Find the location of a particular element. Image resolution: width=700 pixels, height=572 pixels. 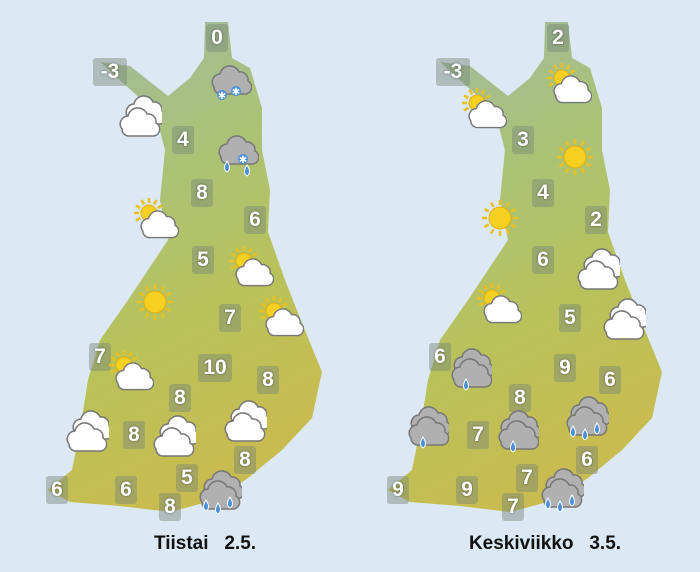

temperature-label-tuesday: -3 is located at coordinates (110, 72).